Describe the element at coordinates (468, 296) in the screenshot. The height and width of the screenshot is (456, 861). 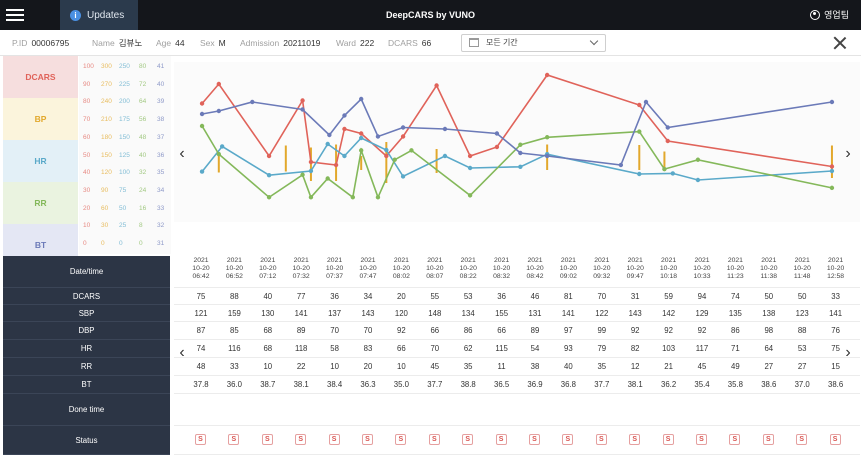
I see `dcars-cell: 53` at that location.